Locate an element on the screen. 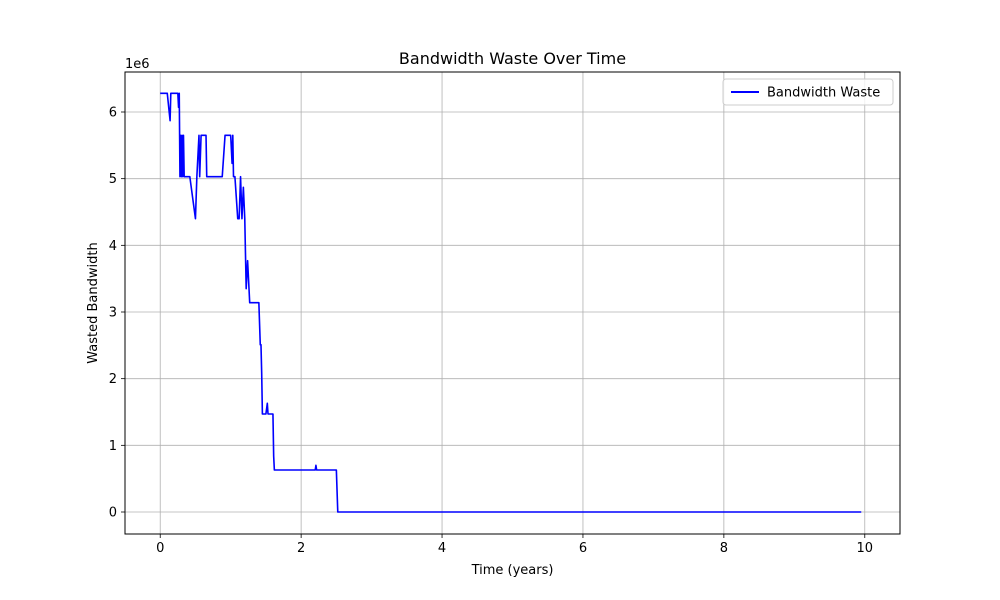  x-tick-label: 0 is located at coordinates (160, 548).